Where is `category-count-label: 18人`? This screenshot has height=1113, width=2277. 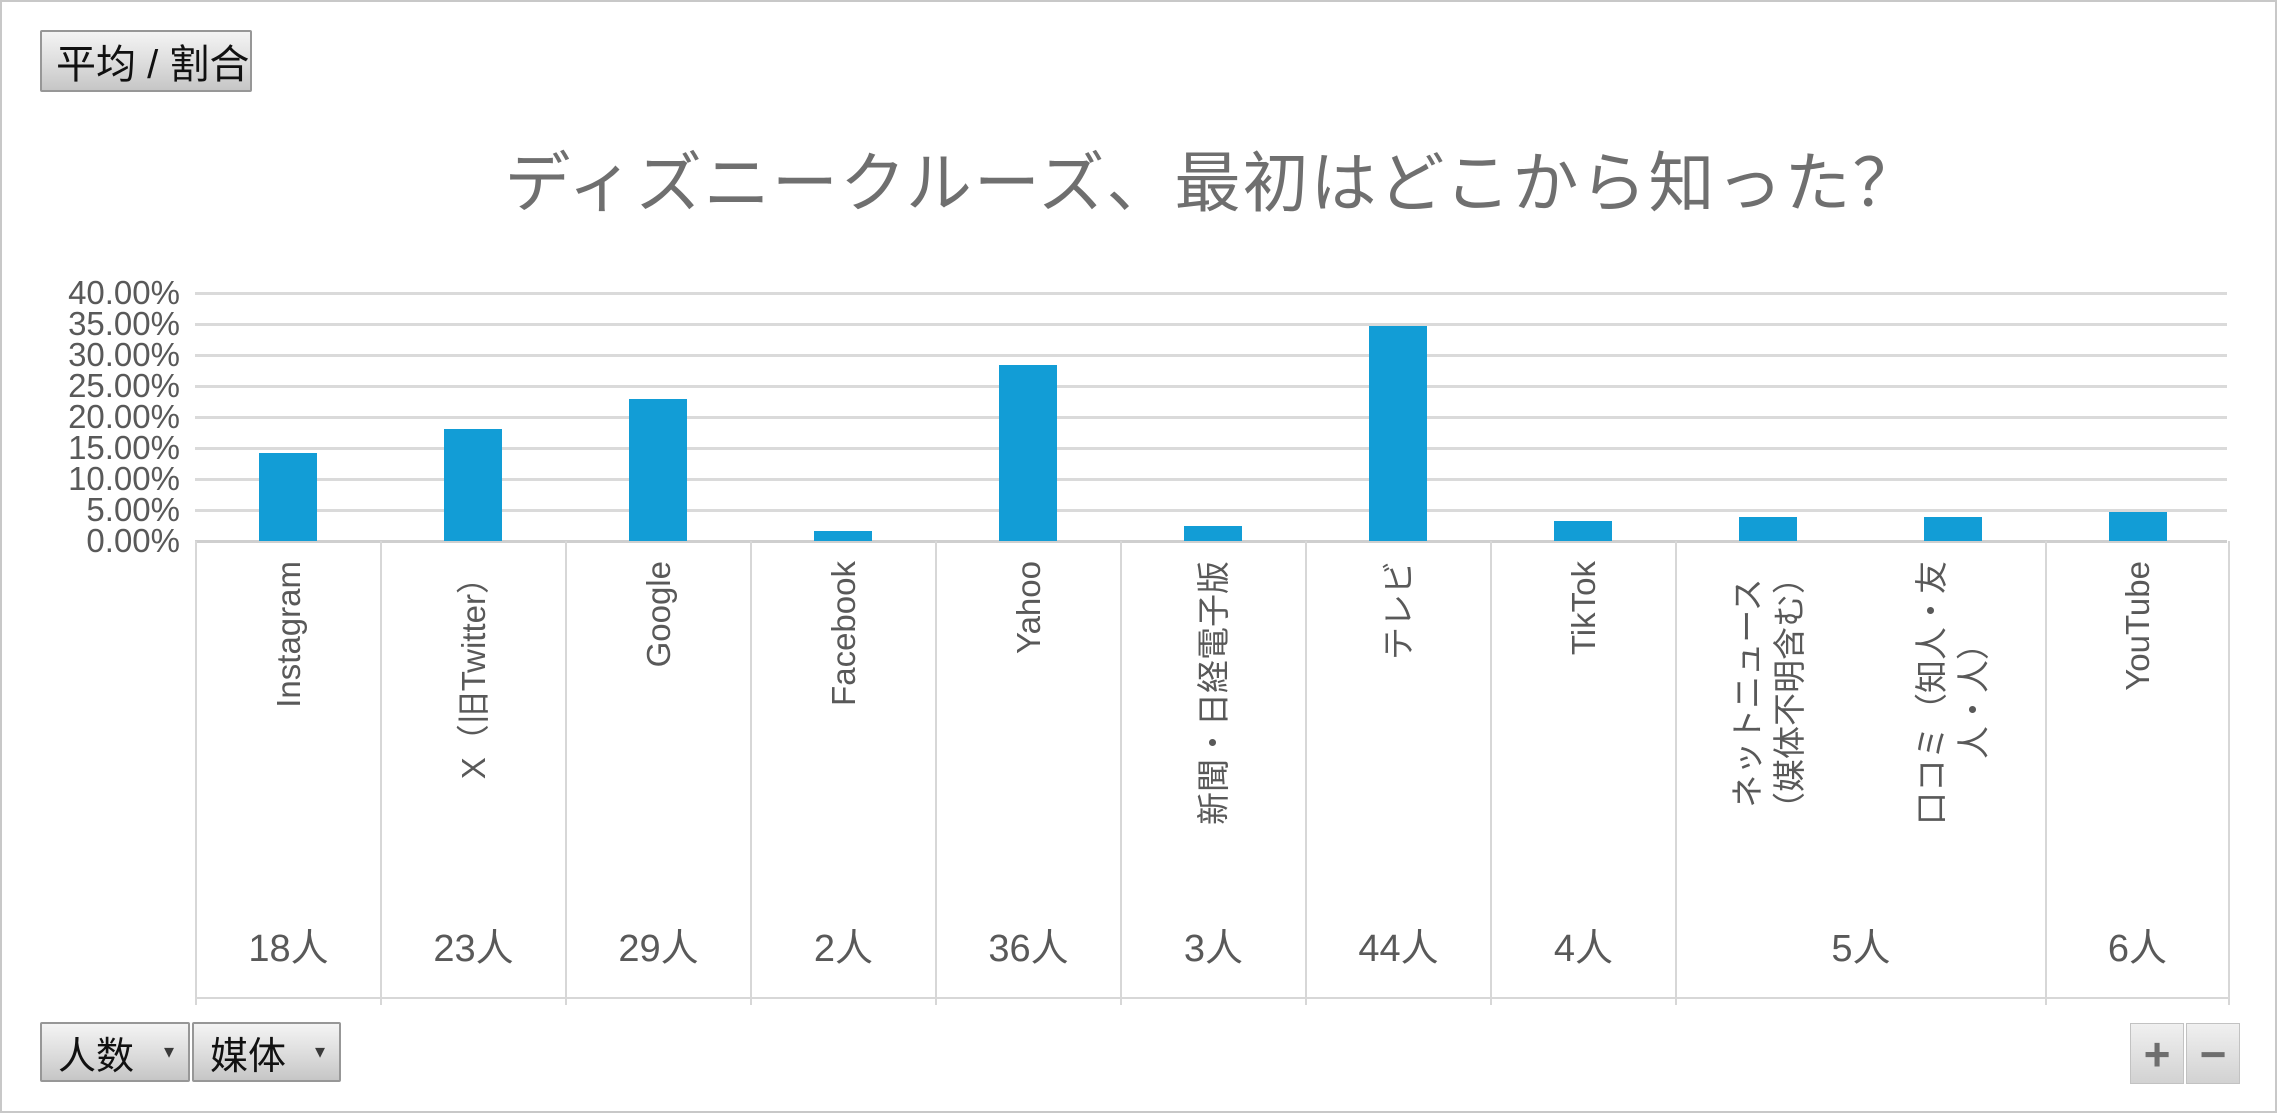 category-count-label: 18人 is located at coordinates (288, 949).